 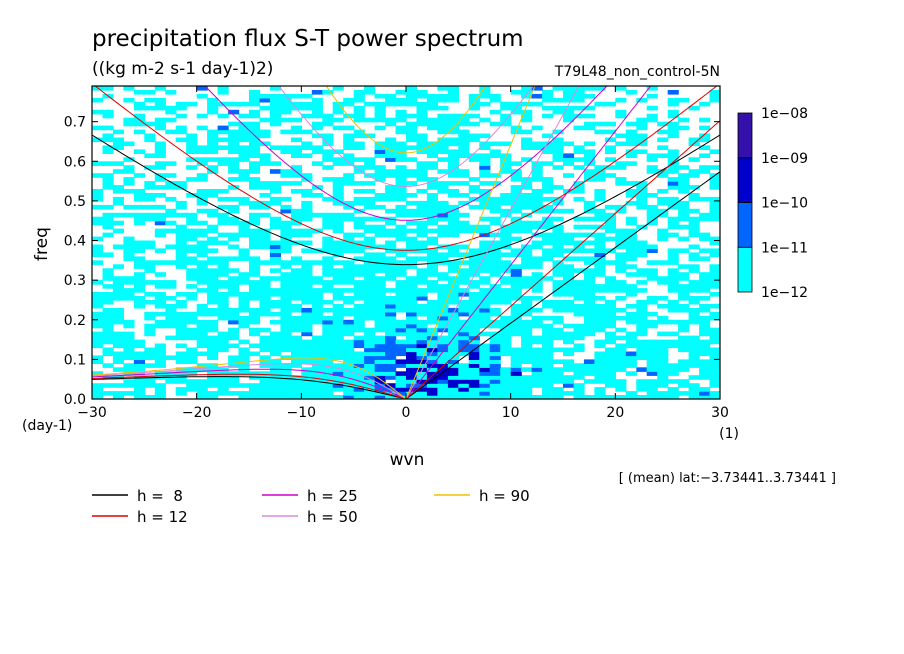 I want to click on dispersion-curve, so click(x=406, y=153).